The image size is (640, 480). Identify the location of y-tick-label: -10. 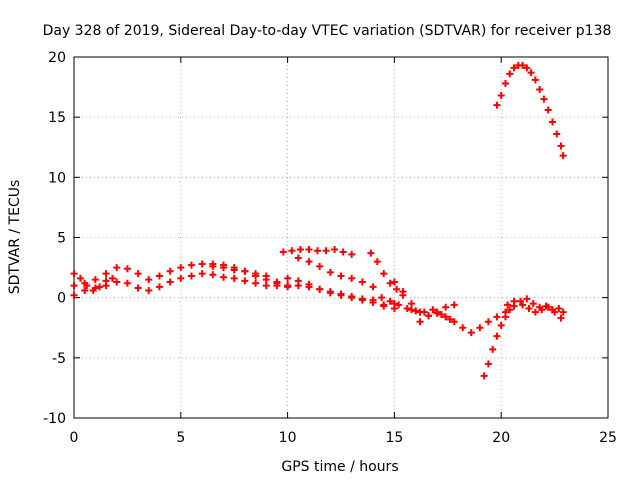
(54, 419).